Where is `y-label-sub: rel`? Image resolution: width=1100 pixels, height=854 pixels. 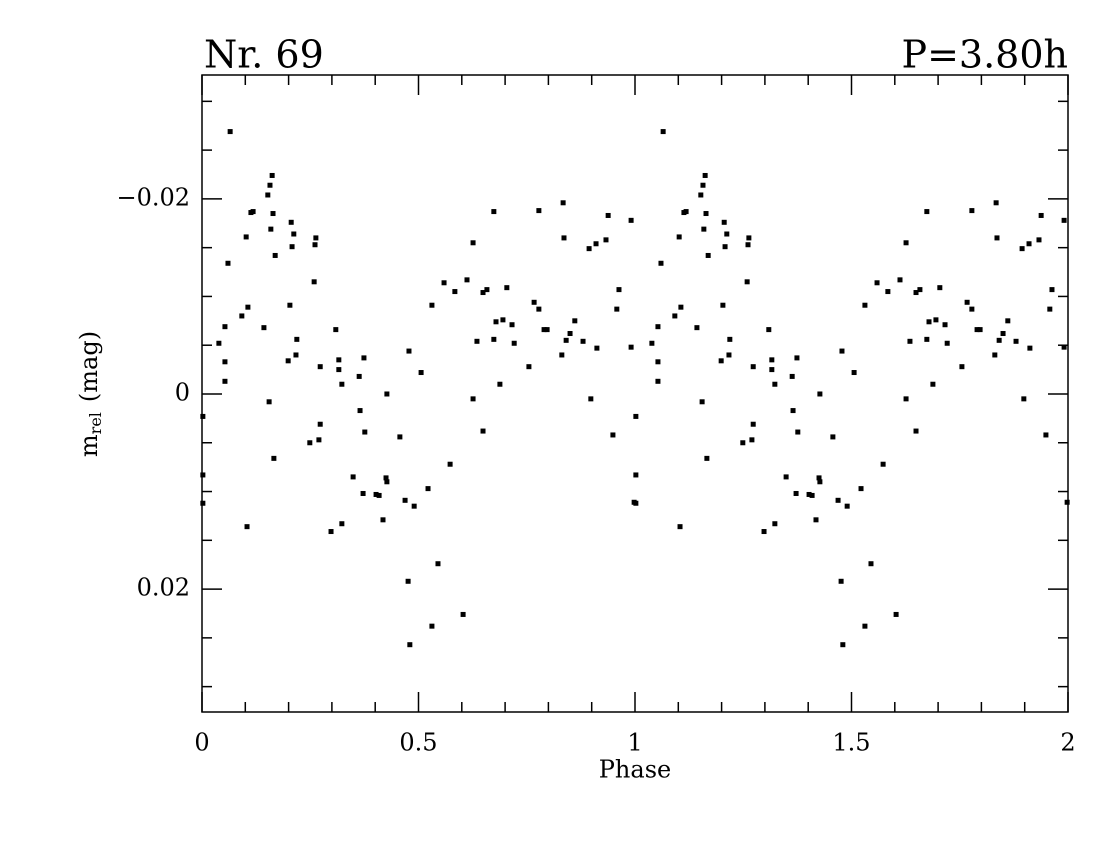
y-label-sub: rel is located at coordinates (95, 423).